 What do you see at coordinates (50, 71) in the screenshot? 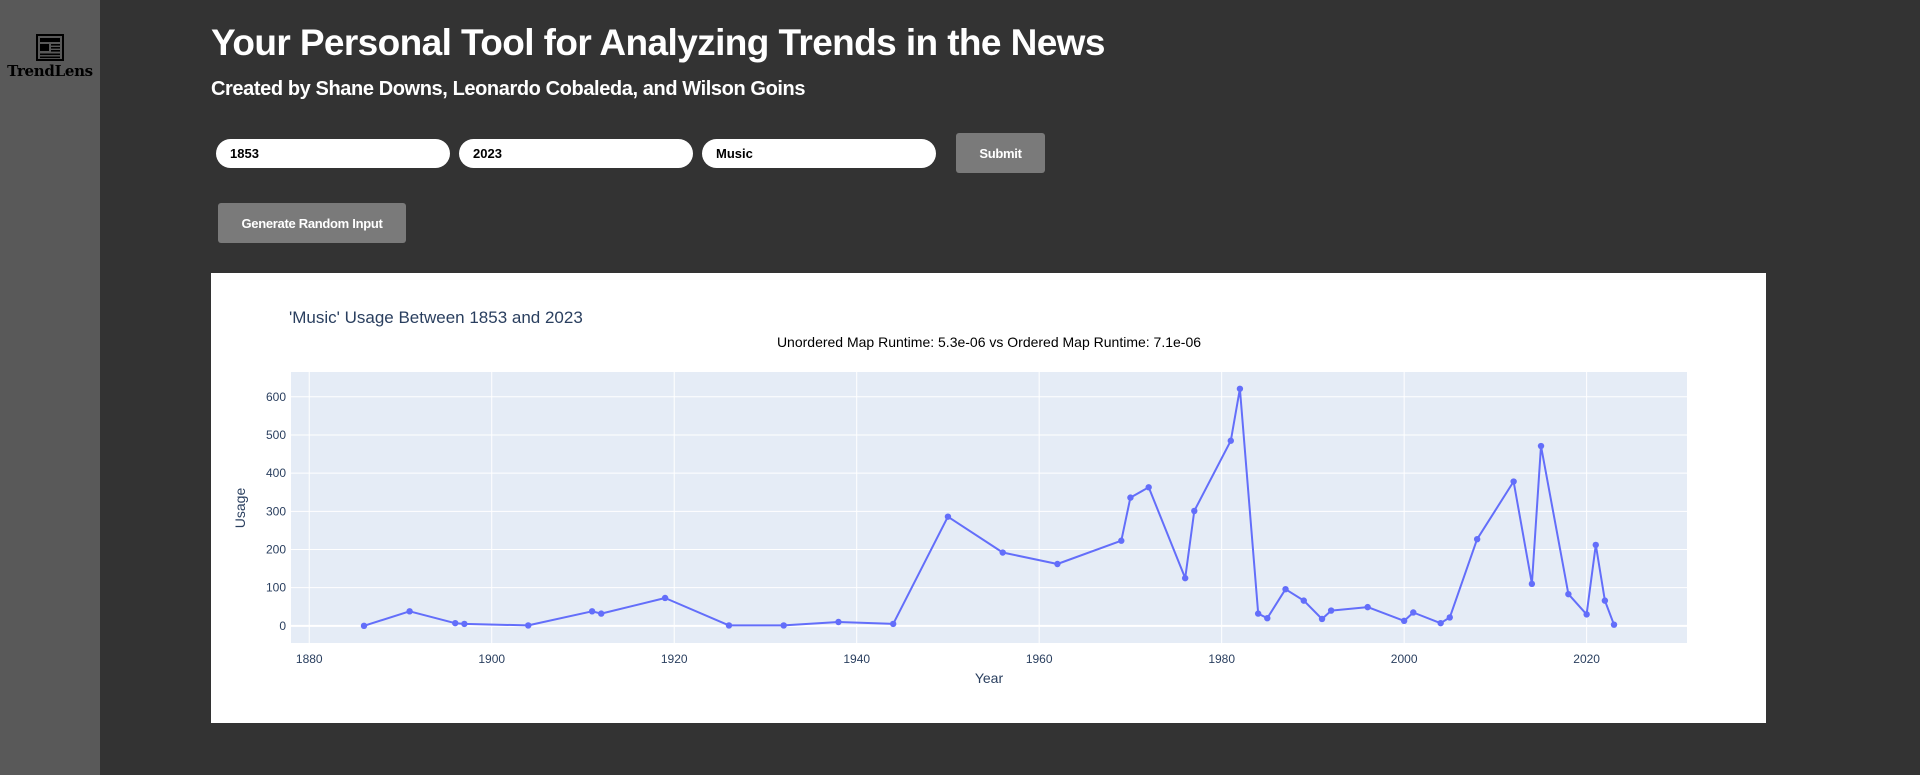
I see `logo-text: TrendLens` at bounding box center [50, 71].